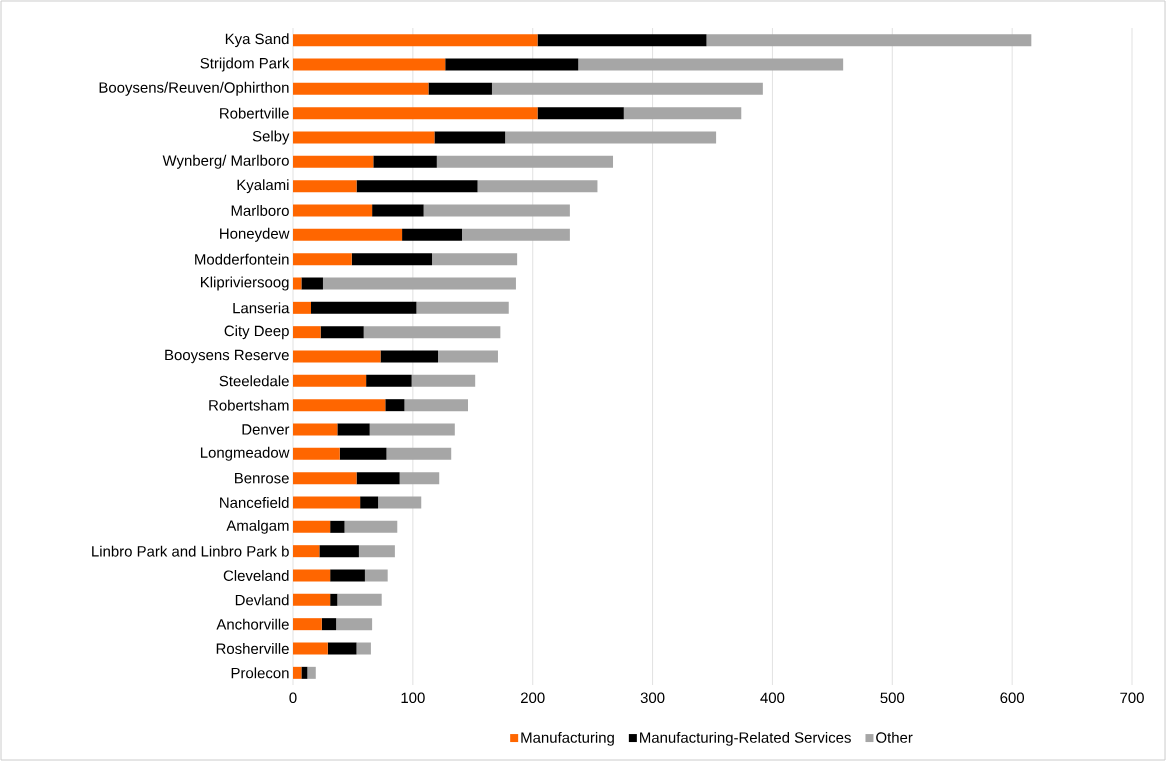 Image resolution: width=1166 pixels, height=761 pixels. Describe the element at coordinates (252, 648) in the screenshot. I see `y-tick-label: Rosherville` at that location.